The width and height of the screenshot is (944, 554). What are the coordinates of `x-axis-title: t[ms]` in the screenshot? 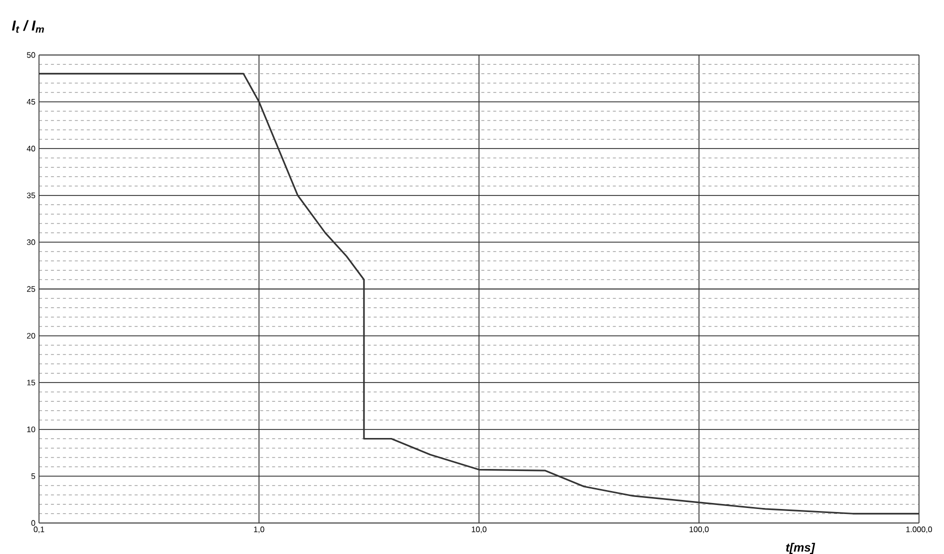 It's located at (801, 548).